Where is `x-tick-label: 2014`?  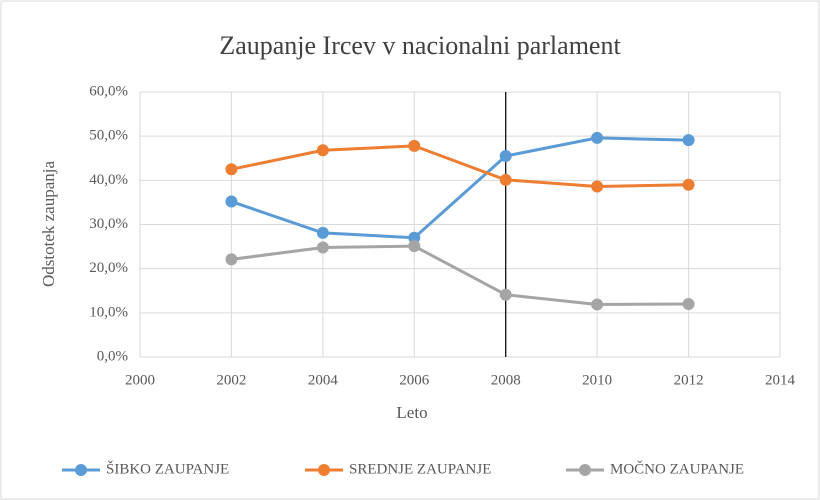
x-tick-label: 2014 is located at coordinates (780, 380).